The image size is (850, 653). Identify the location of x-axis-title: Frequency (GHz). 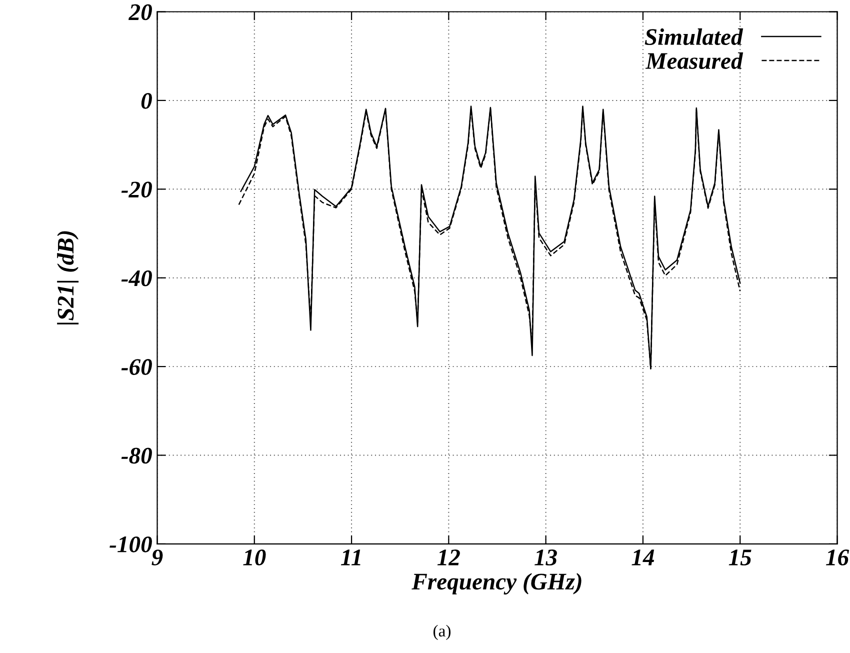
(497, 583).